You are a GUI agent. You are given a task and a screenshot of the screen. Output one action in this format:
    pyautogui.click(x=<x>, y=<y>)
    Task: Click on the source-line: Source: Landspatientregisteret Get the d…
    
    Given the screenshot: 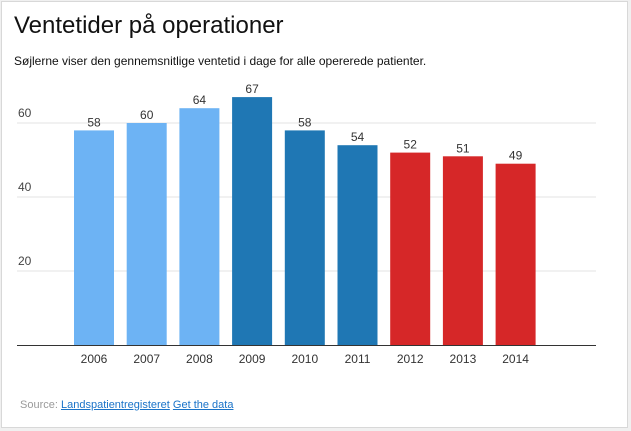 What is the action you would take?
    pyautogui.click(x=126, y=405)
    